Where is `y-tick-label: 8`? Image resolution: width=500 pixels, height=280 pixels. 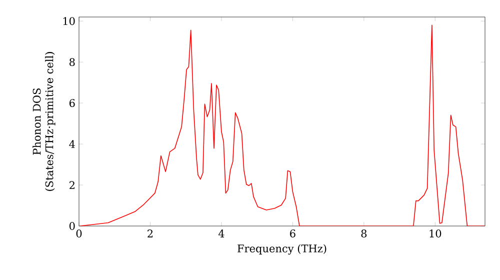
y-tick-label: 8 is located at coordinates (72, 62).